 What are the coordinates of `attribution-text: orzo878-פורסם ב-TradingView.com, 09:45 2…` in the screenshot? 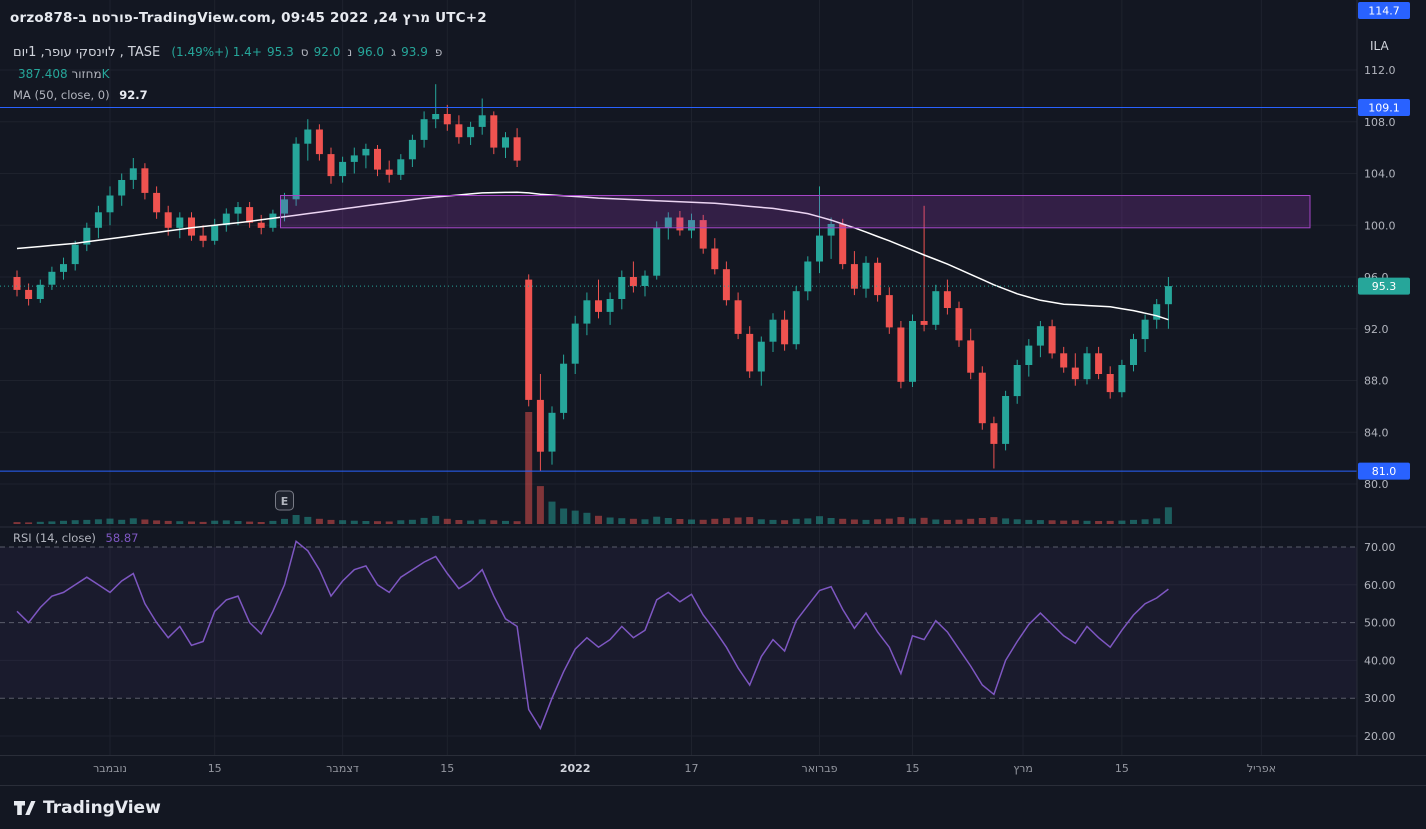 It's located at (248, 18).